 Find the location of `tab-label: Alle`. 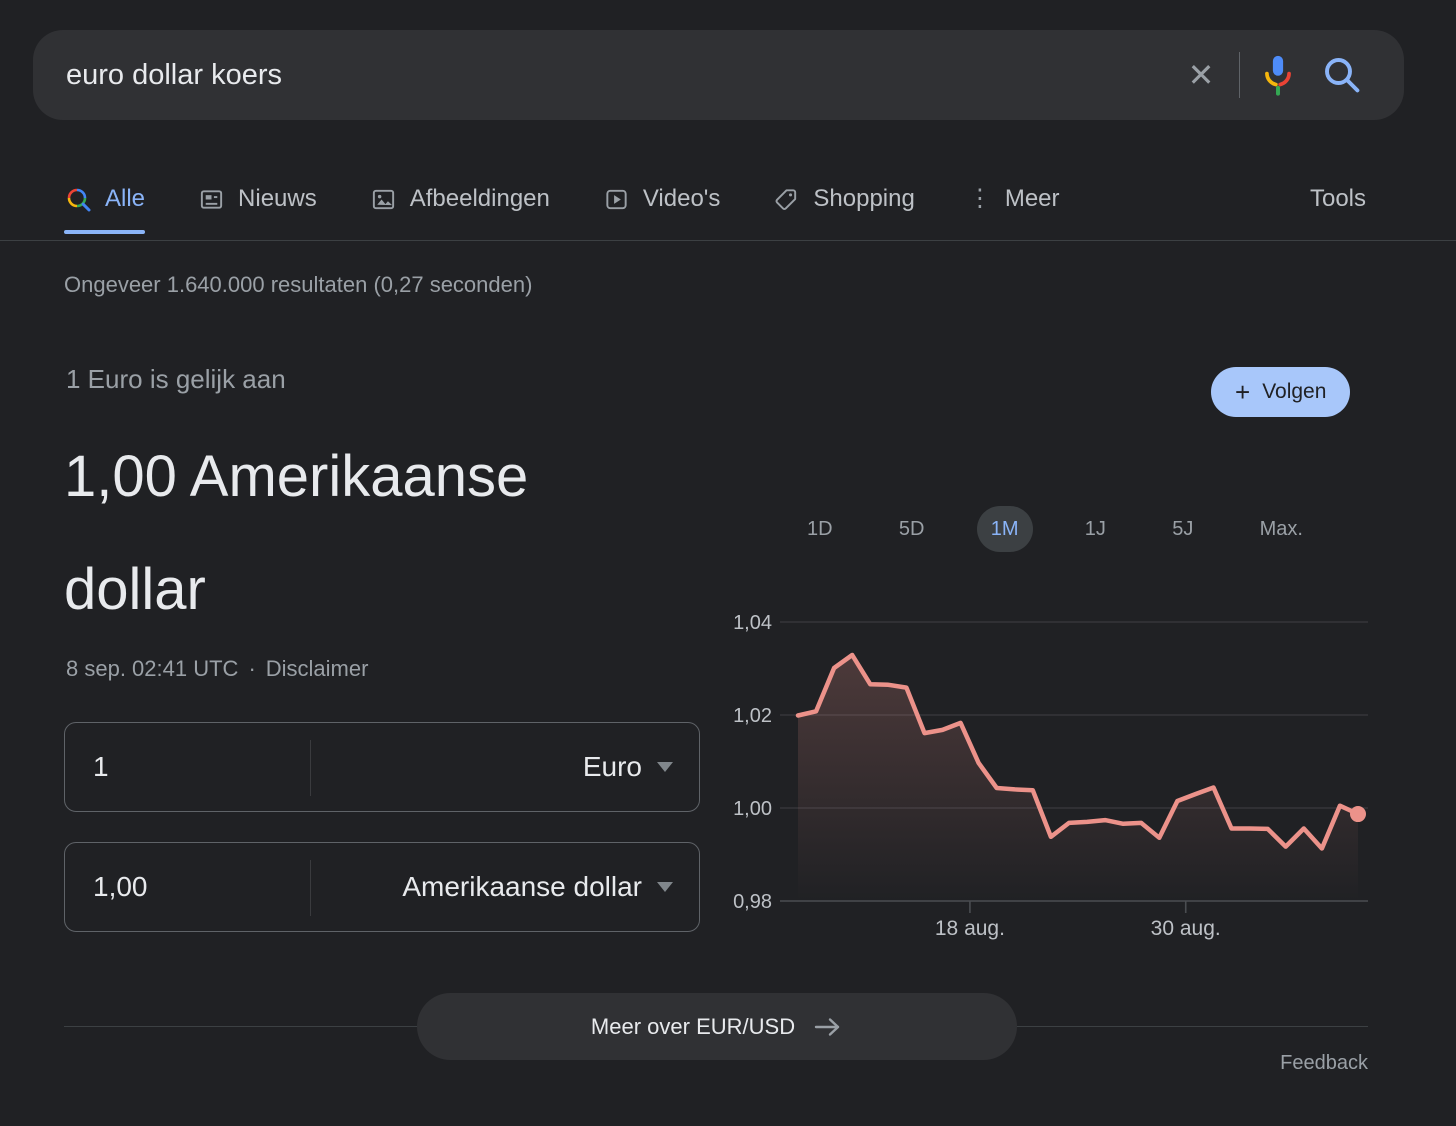

tab-label: Alle is located at coordinates (125, 198).